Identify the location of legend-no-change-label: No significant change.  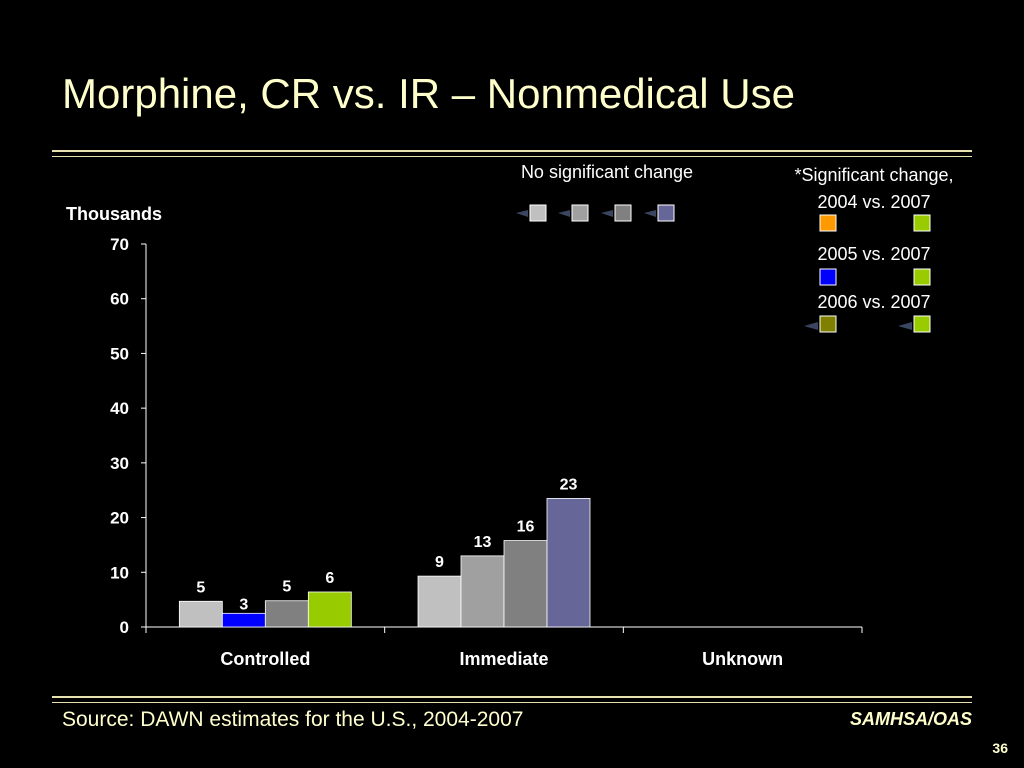
(607, 172).